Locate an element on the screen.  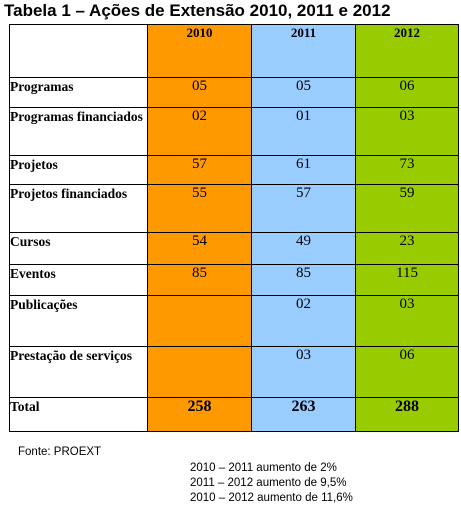
total-row: Total 258 263 288 is located at coordinates (234, 414).